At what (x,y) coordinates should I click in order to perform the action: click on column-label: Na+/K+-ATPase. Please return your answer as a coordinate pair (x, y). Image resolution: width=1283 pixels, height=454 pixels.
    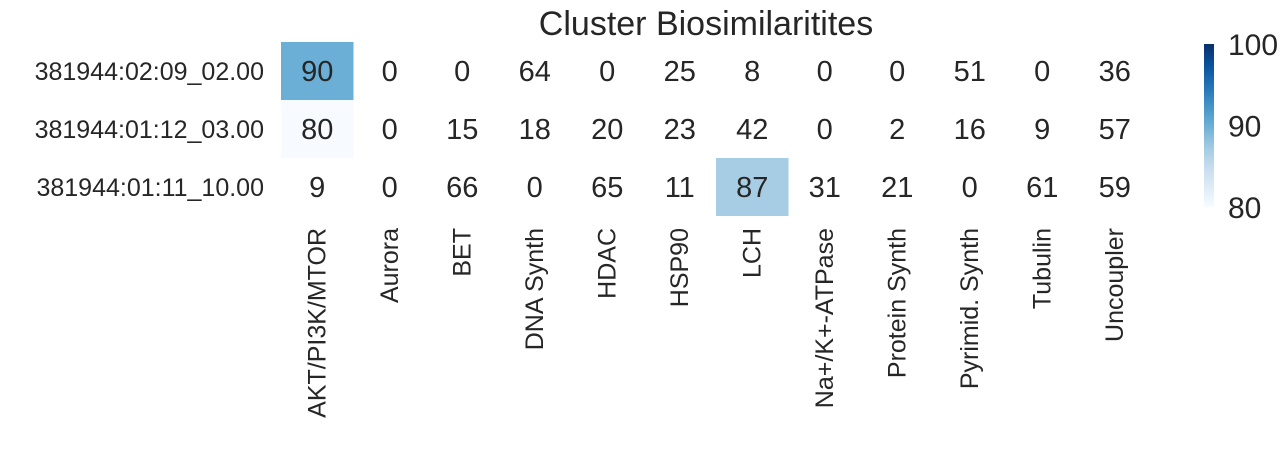
    Looking at the image, I should click on (825, 318).